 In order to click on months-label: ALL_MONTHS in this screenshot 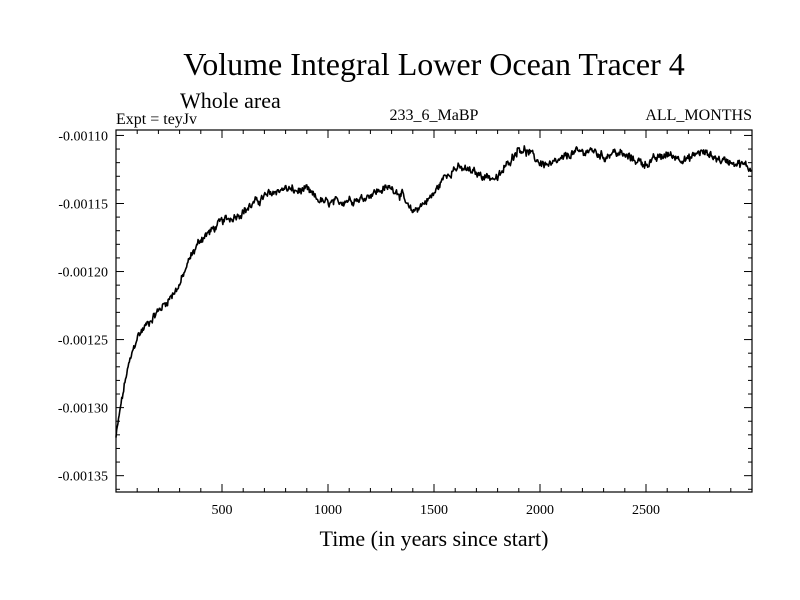, I will do `click(698, 115)`.